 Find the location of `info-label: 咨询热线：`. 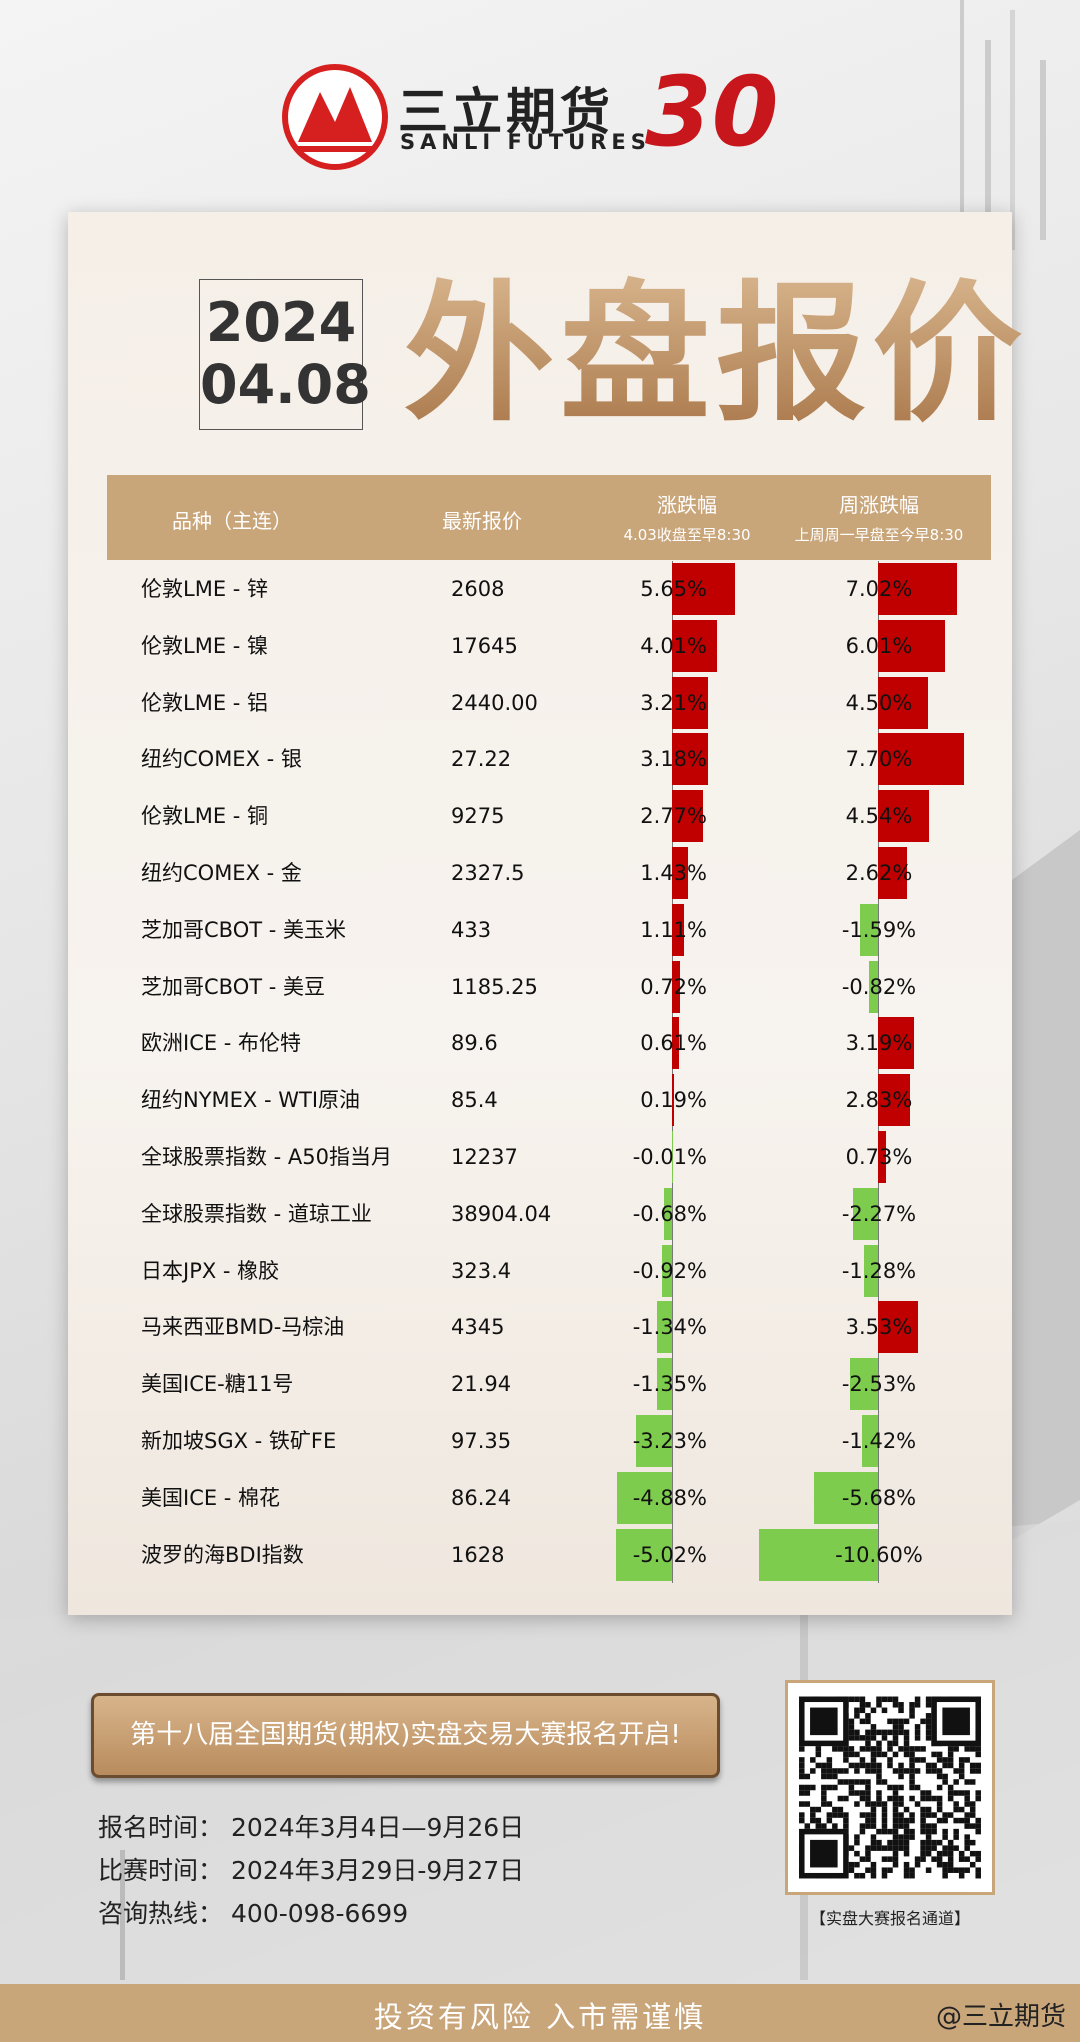

info-label: 咨询热线： is located at coordinates (161, 1913).